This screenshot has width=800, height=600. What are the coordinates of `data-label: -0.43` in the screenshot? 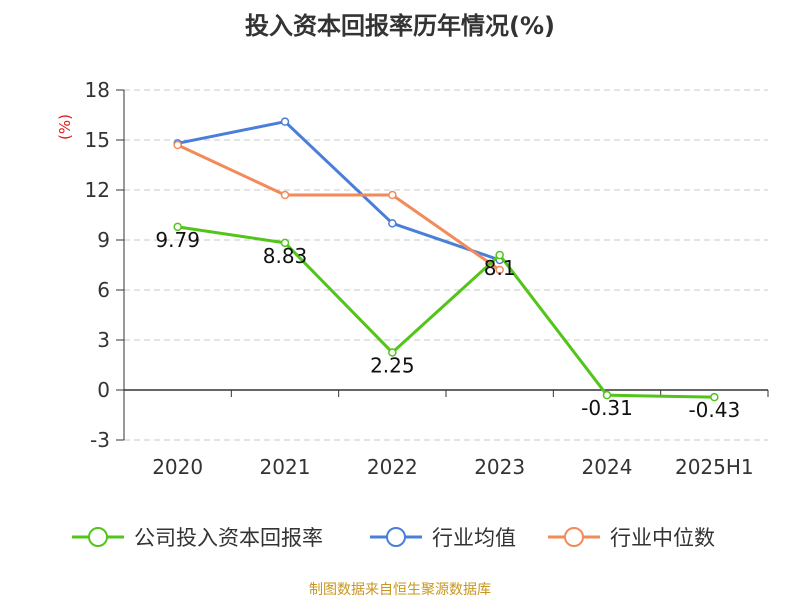 It's located at (714, 410).